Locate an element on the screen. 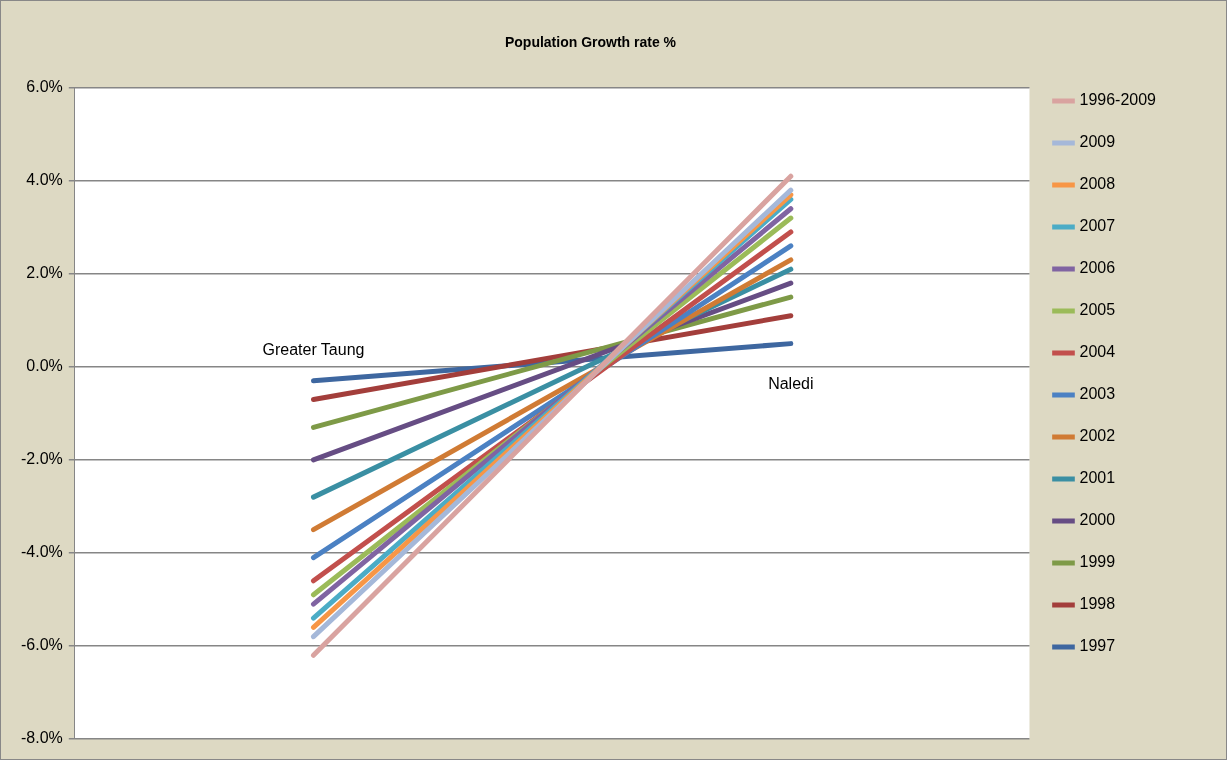  legend-label: 2001 is located at coordinates (1097, 478).